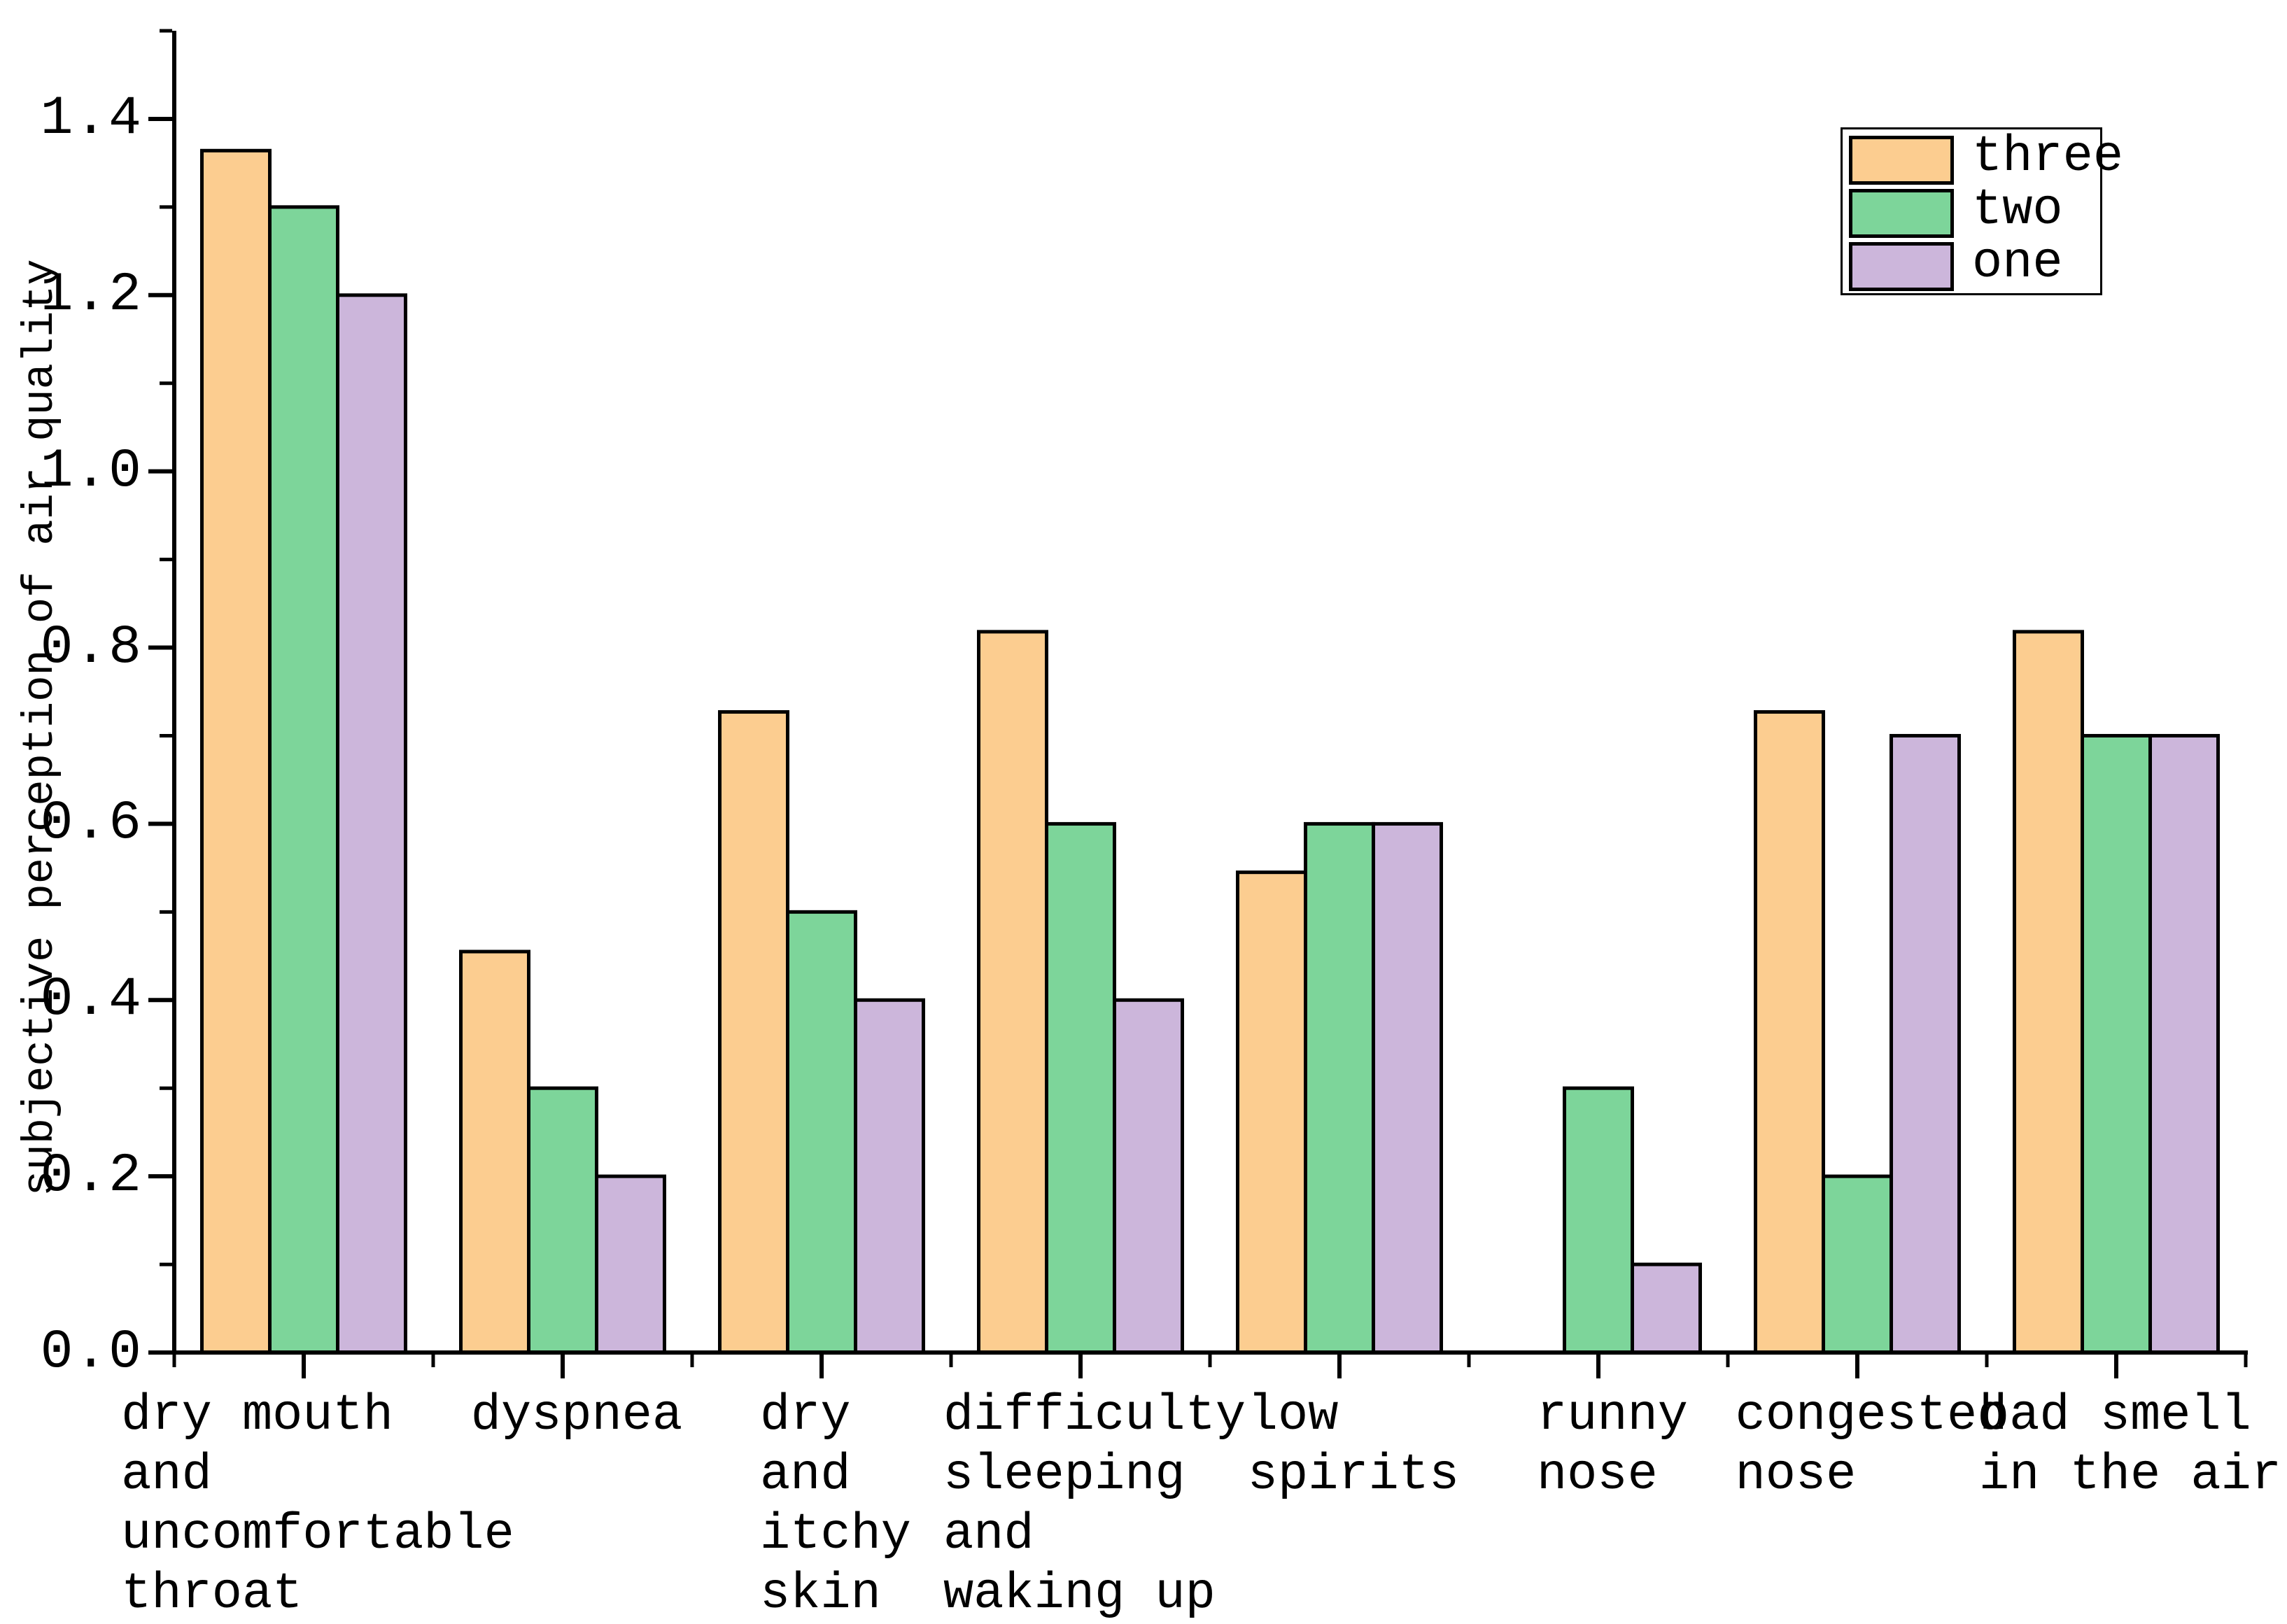 The width and height of the screenshot is (2287, 1624). I want to click on y-tick-label-0.4: 0.4, so click(91, 1000).